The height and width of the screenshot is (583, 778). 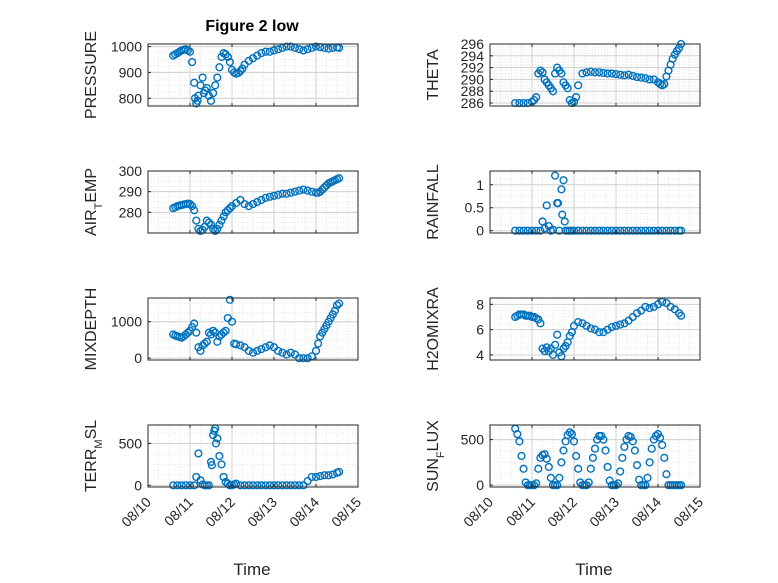 I want to click on subplot-rainfall: 0 0.5 1 RAINFALL, so click(x=563, y=202).